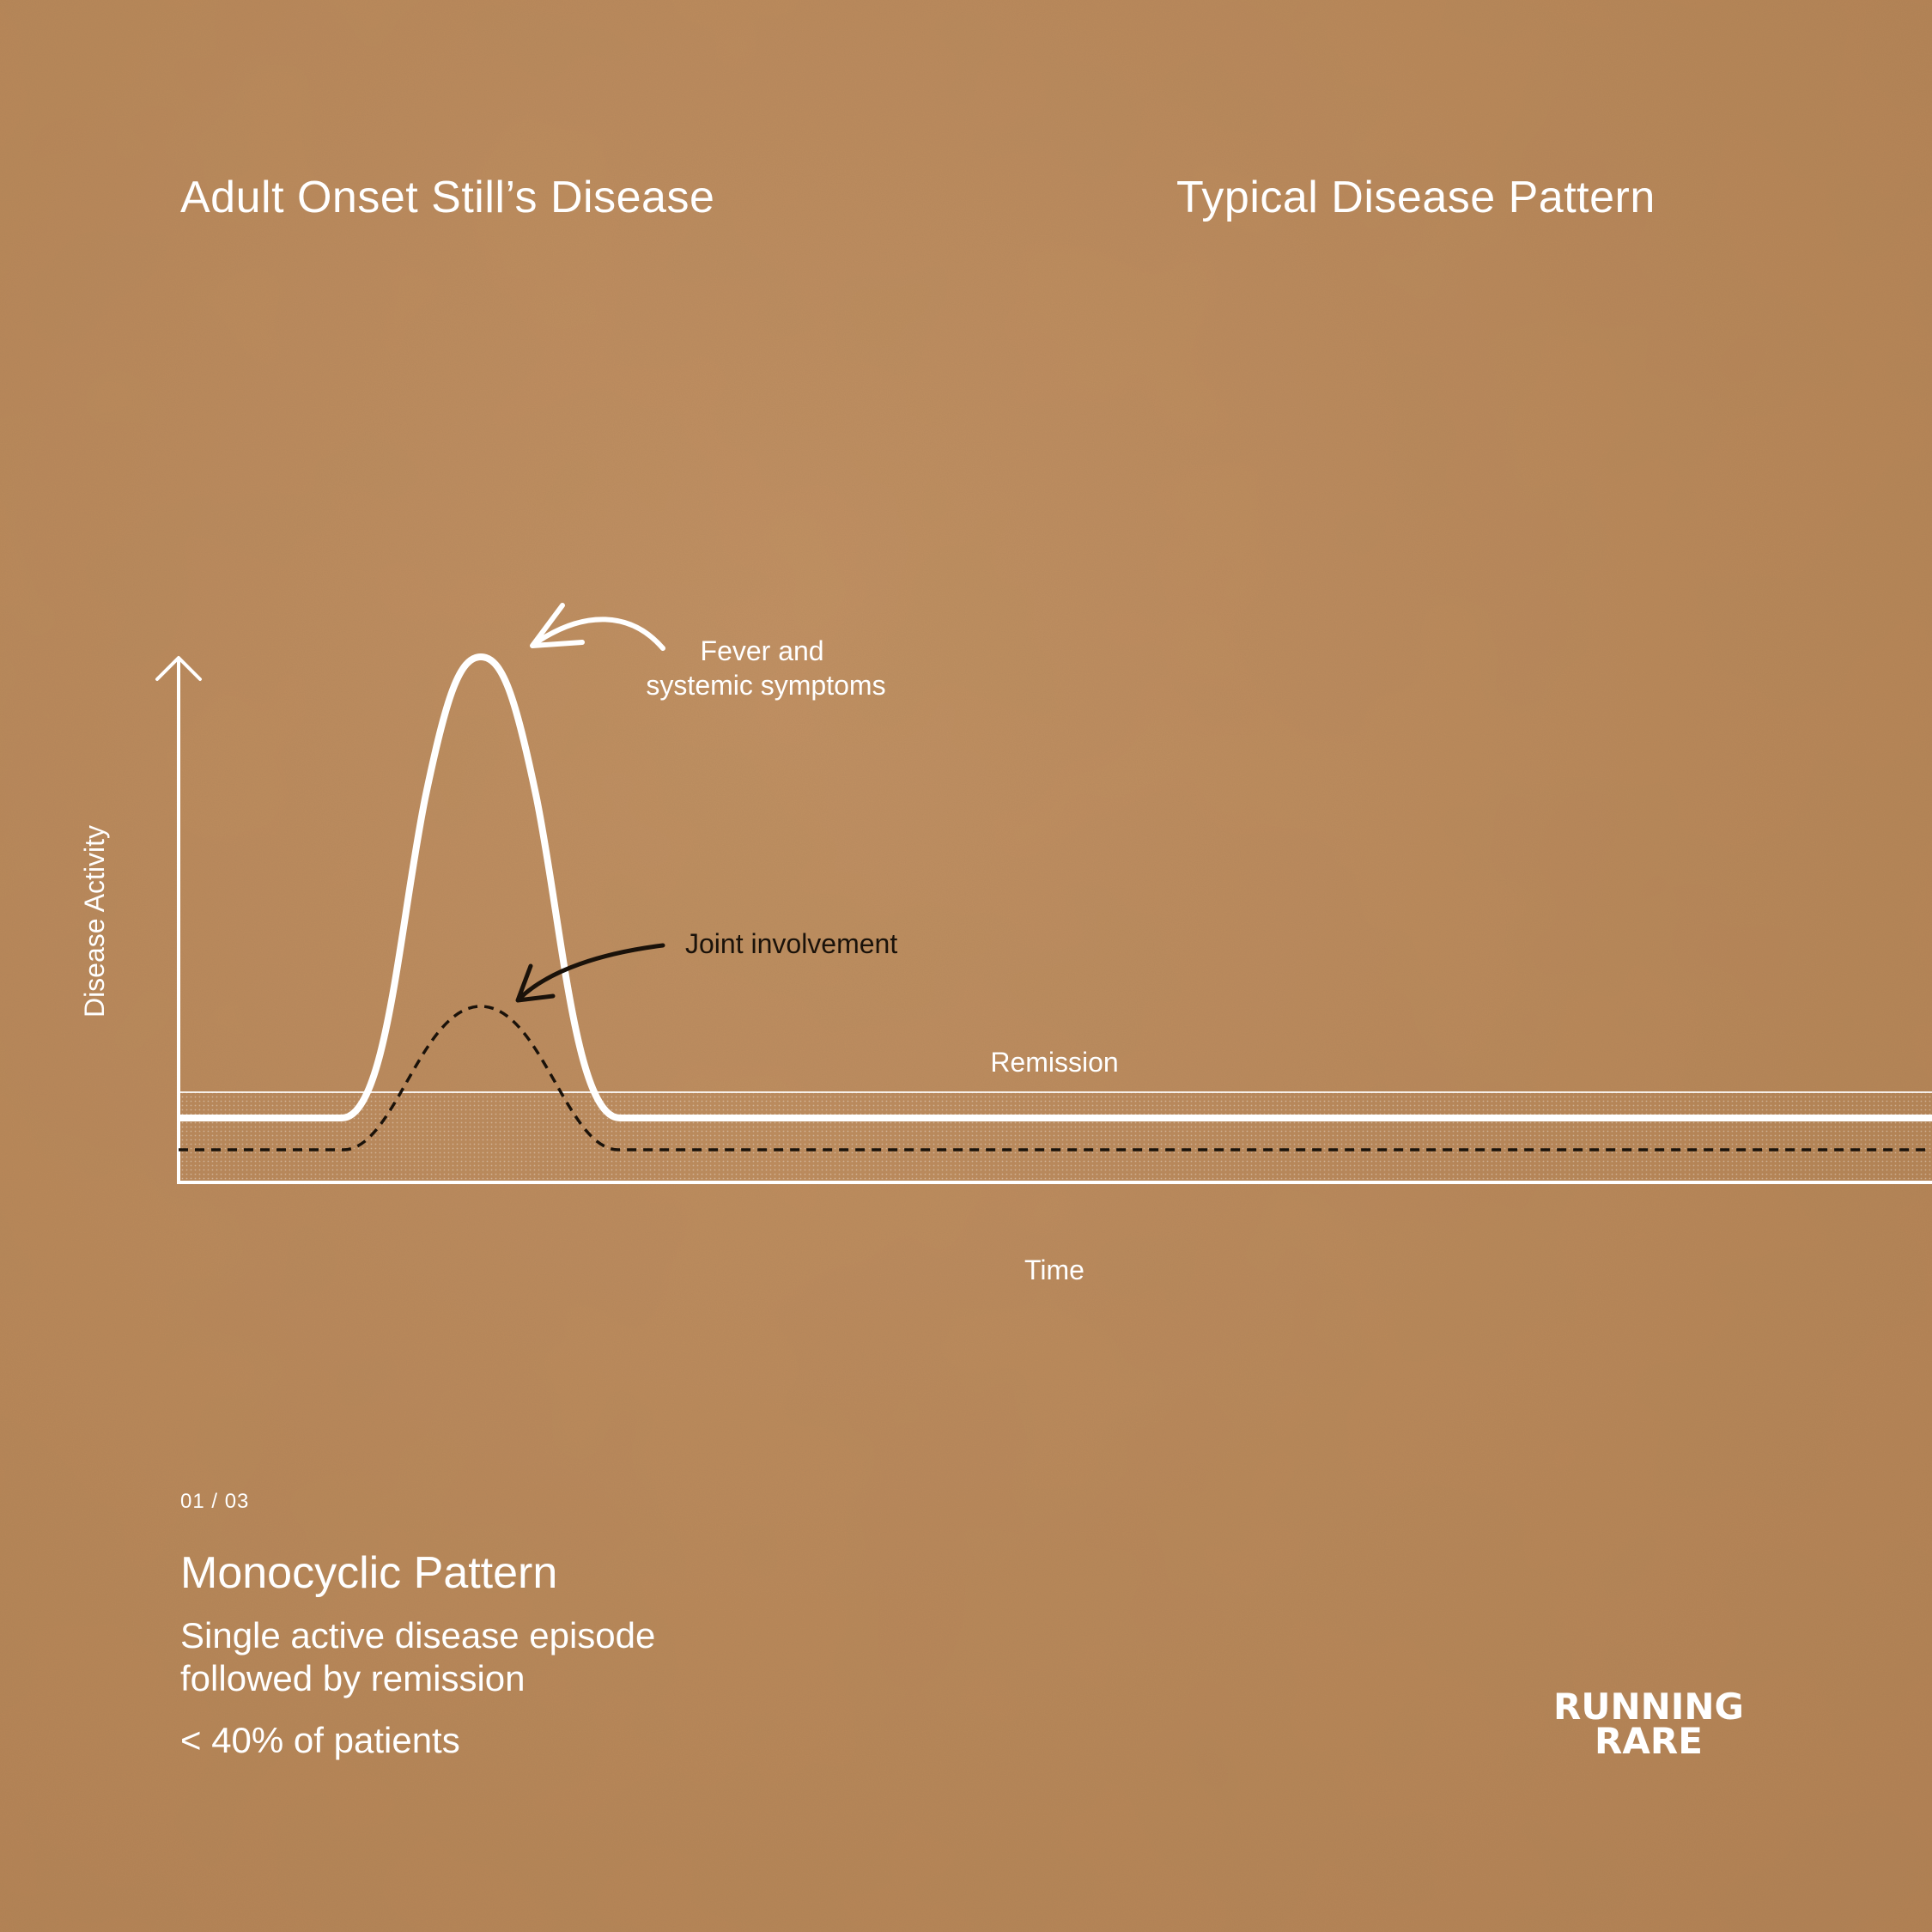  I want to click on brand-logo-line-1: RUNNING, so click(1649, 1707).